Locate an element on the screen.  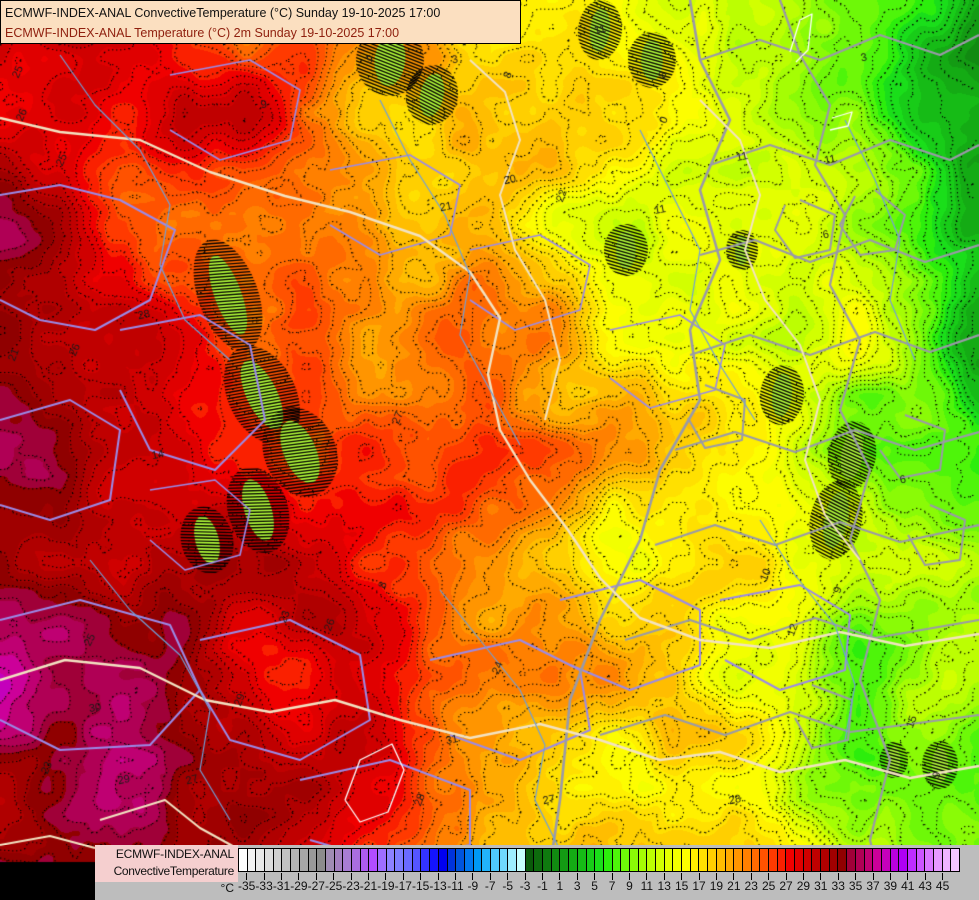
colorbar-tick-label: -15 is located at coordinates (421, 886).